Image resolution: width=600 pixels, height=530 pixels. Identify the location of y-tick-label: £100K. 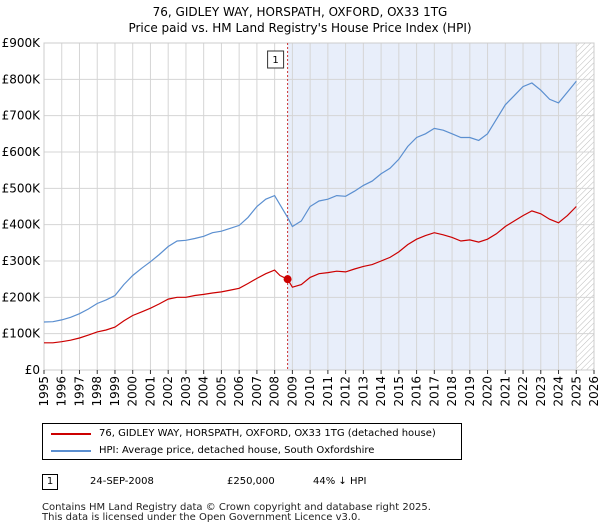
(22, 334).